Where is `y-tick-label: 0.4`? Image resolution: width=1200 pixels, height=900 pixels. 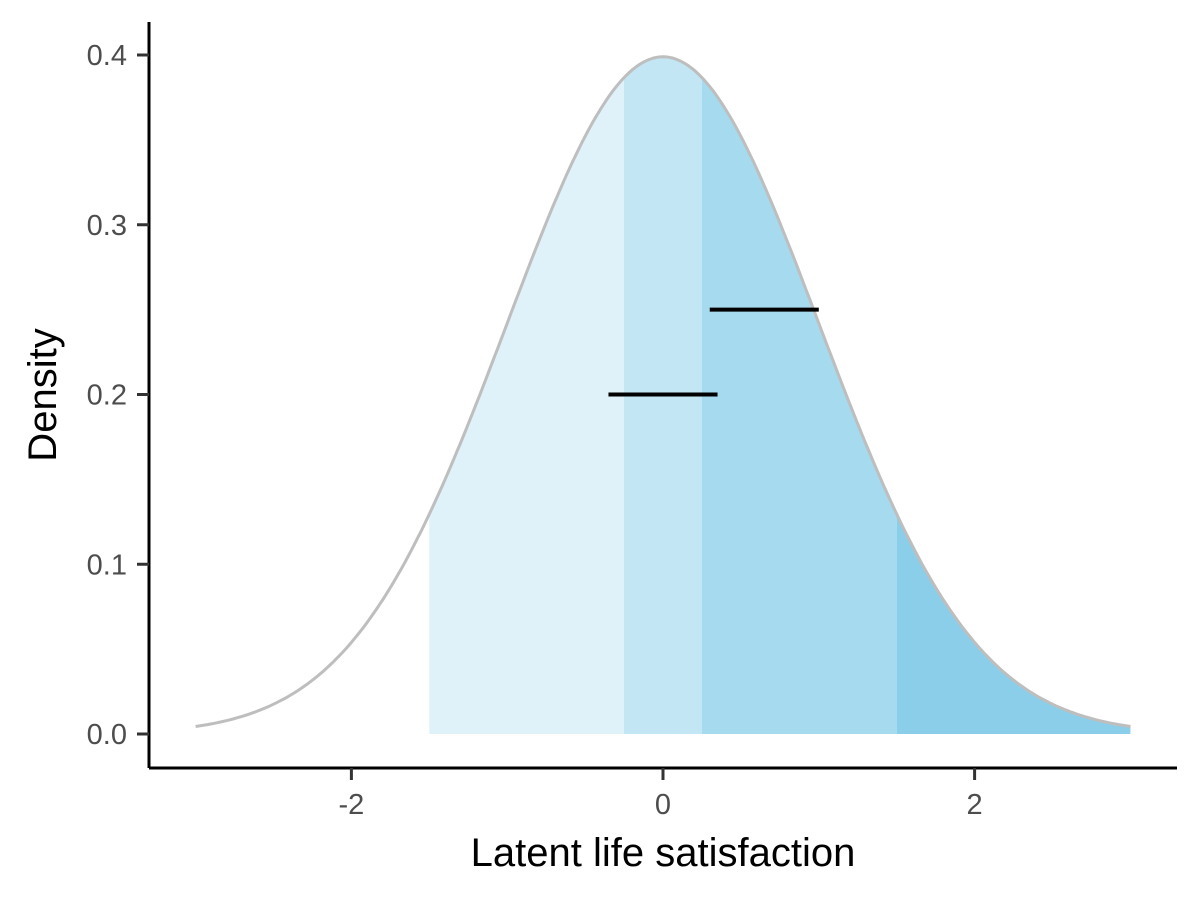
y-tick-label: 0.4 is located at coordinates (107, 56).